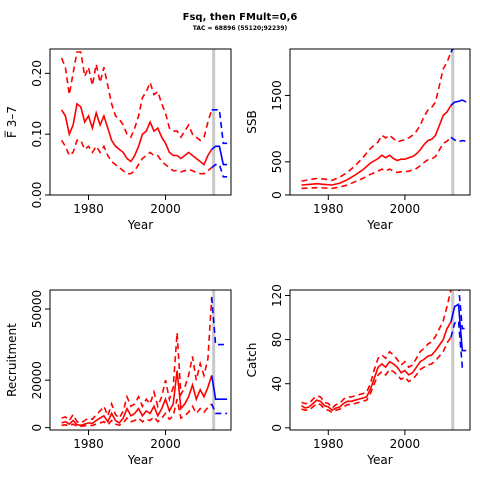 The image size is (480, 480). Describe the element at coordinates (252, 121) in the screenshot. I see `ssb-y-axis-label: SSB` at that location.